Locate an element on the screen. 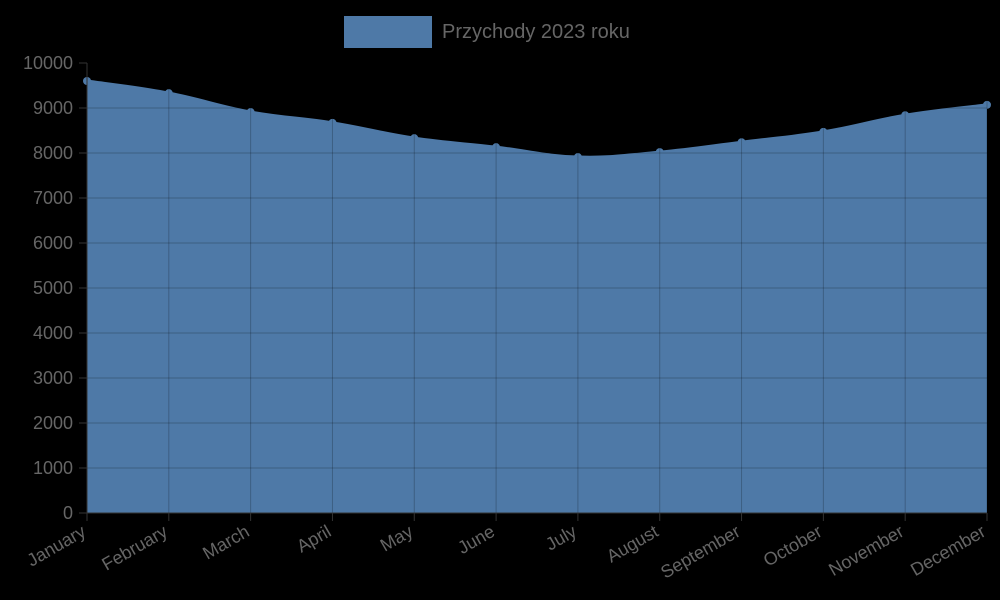 Image resolution: width=1000 pixels, height=600 pixels. y-tick-label: 0 is located at coordinates (68, 513).